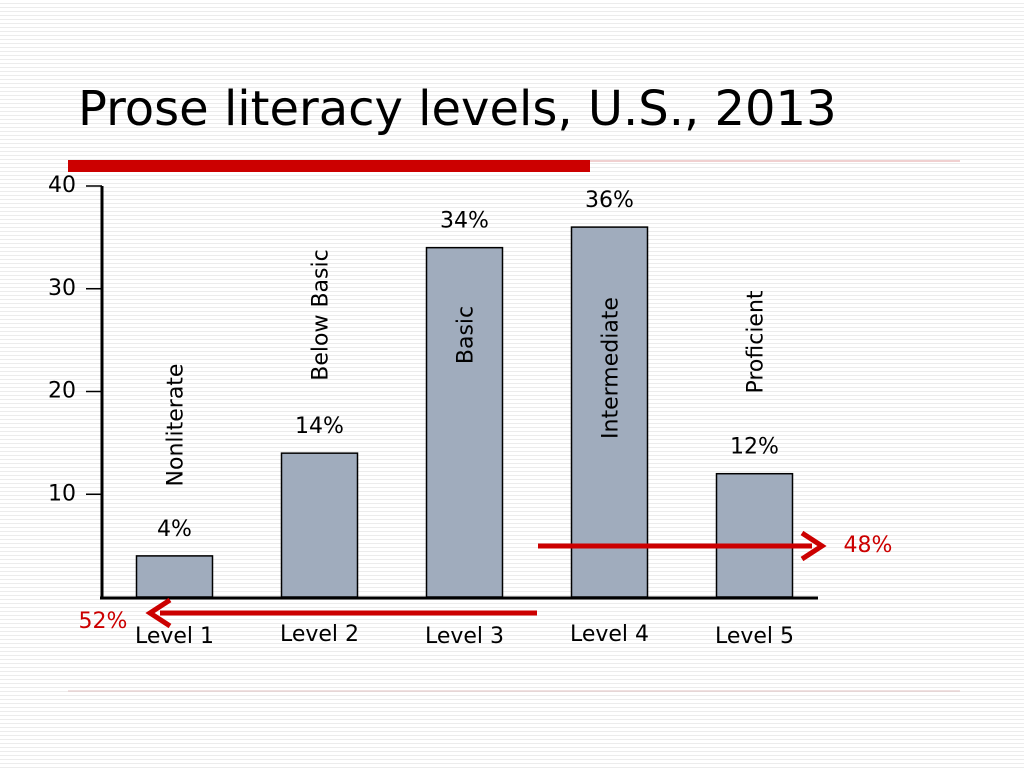 The image size is (1024, 768). What do you see at coordinates (464, 636) in the screenshot?
I see `x-tick-label: Level 3` at bounding box center [464, 636].